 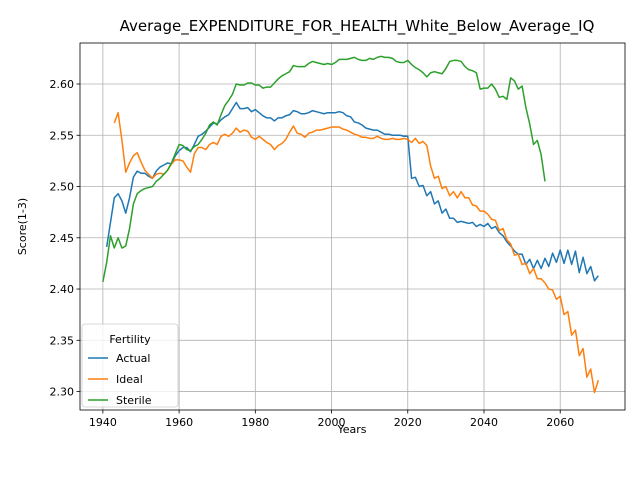 I want to click on y-tick-label: 2.55, so click(x=62, y=135).